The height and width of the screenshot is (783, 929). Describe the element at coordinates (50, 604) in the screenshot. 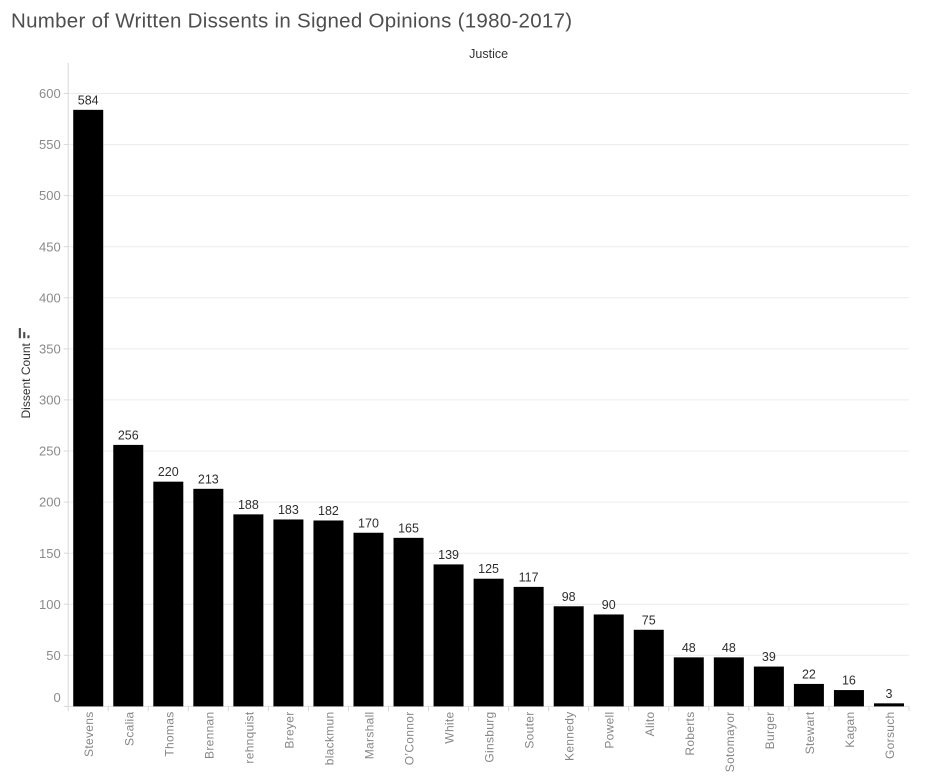

I see `svg-text: 100` at that location.